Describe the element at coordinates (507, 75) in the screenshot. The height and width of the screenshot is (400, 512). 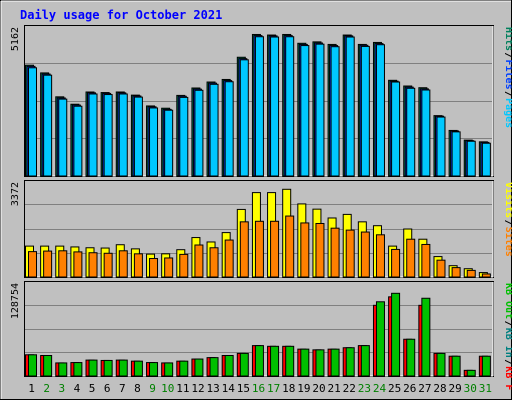
I see `hits-panel-legend-item: Files` at that location.